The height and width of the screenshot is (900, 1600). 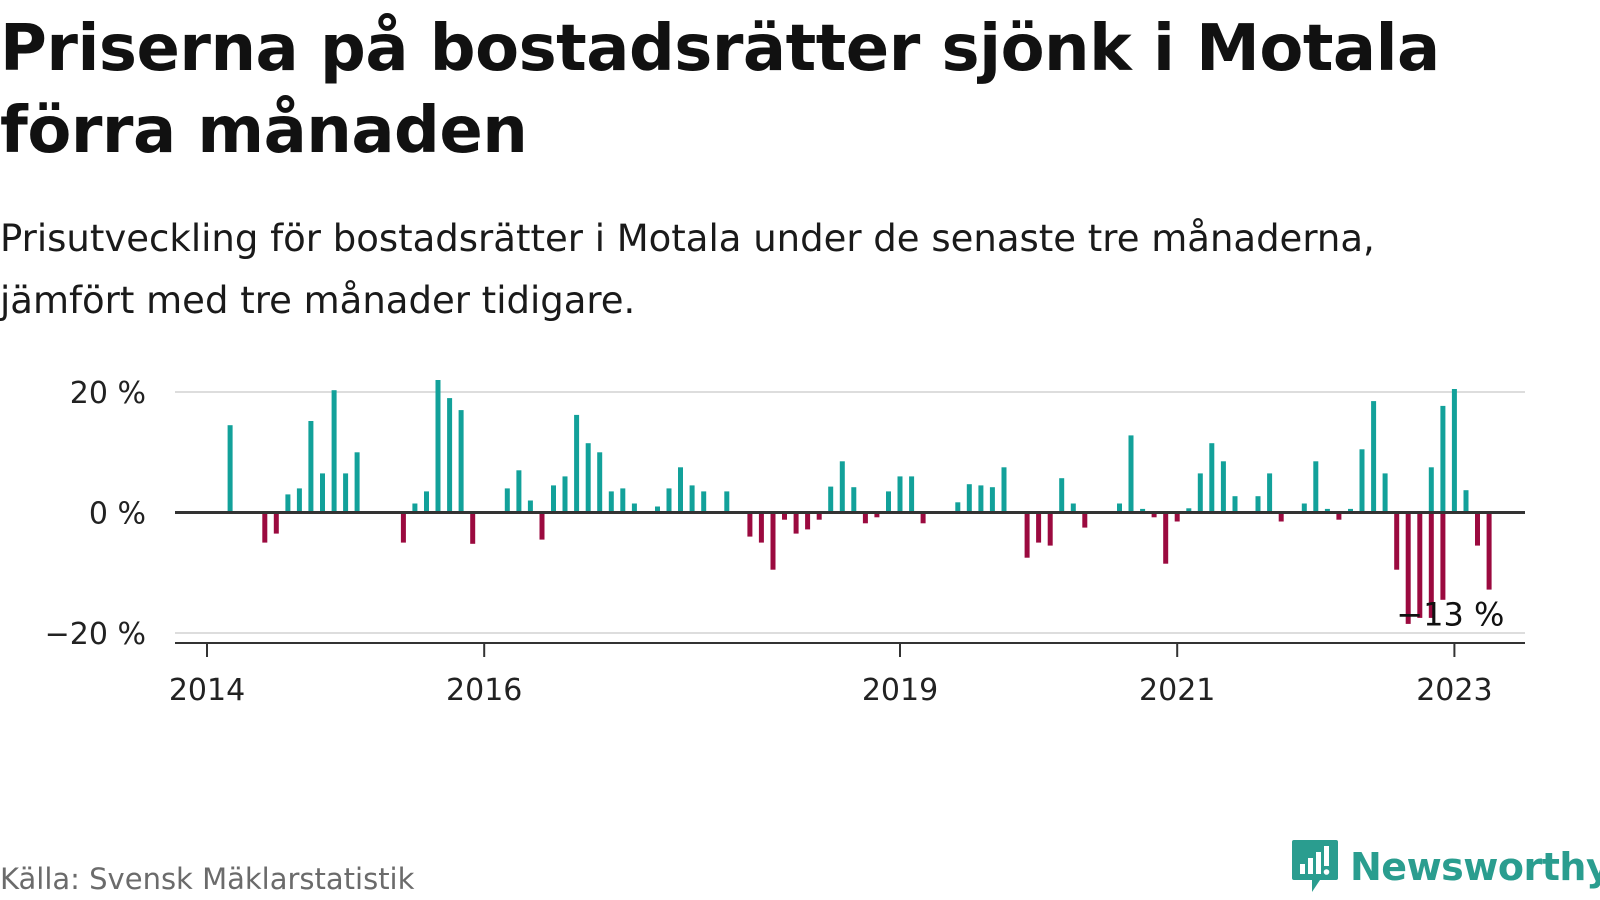 I want to click on x-tick-label: 2014, so click(x=207, y=690).